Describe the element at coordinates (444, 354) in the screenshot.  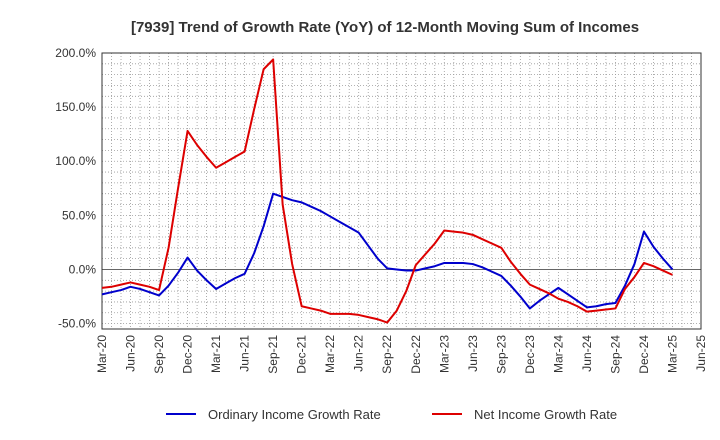
I see `x-tick-label: Mar-23` at that location.